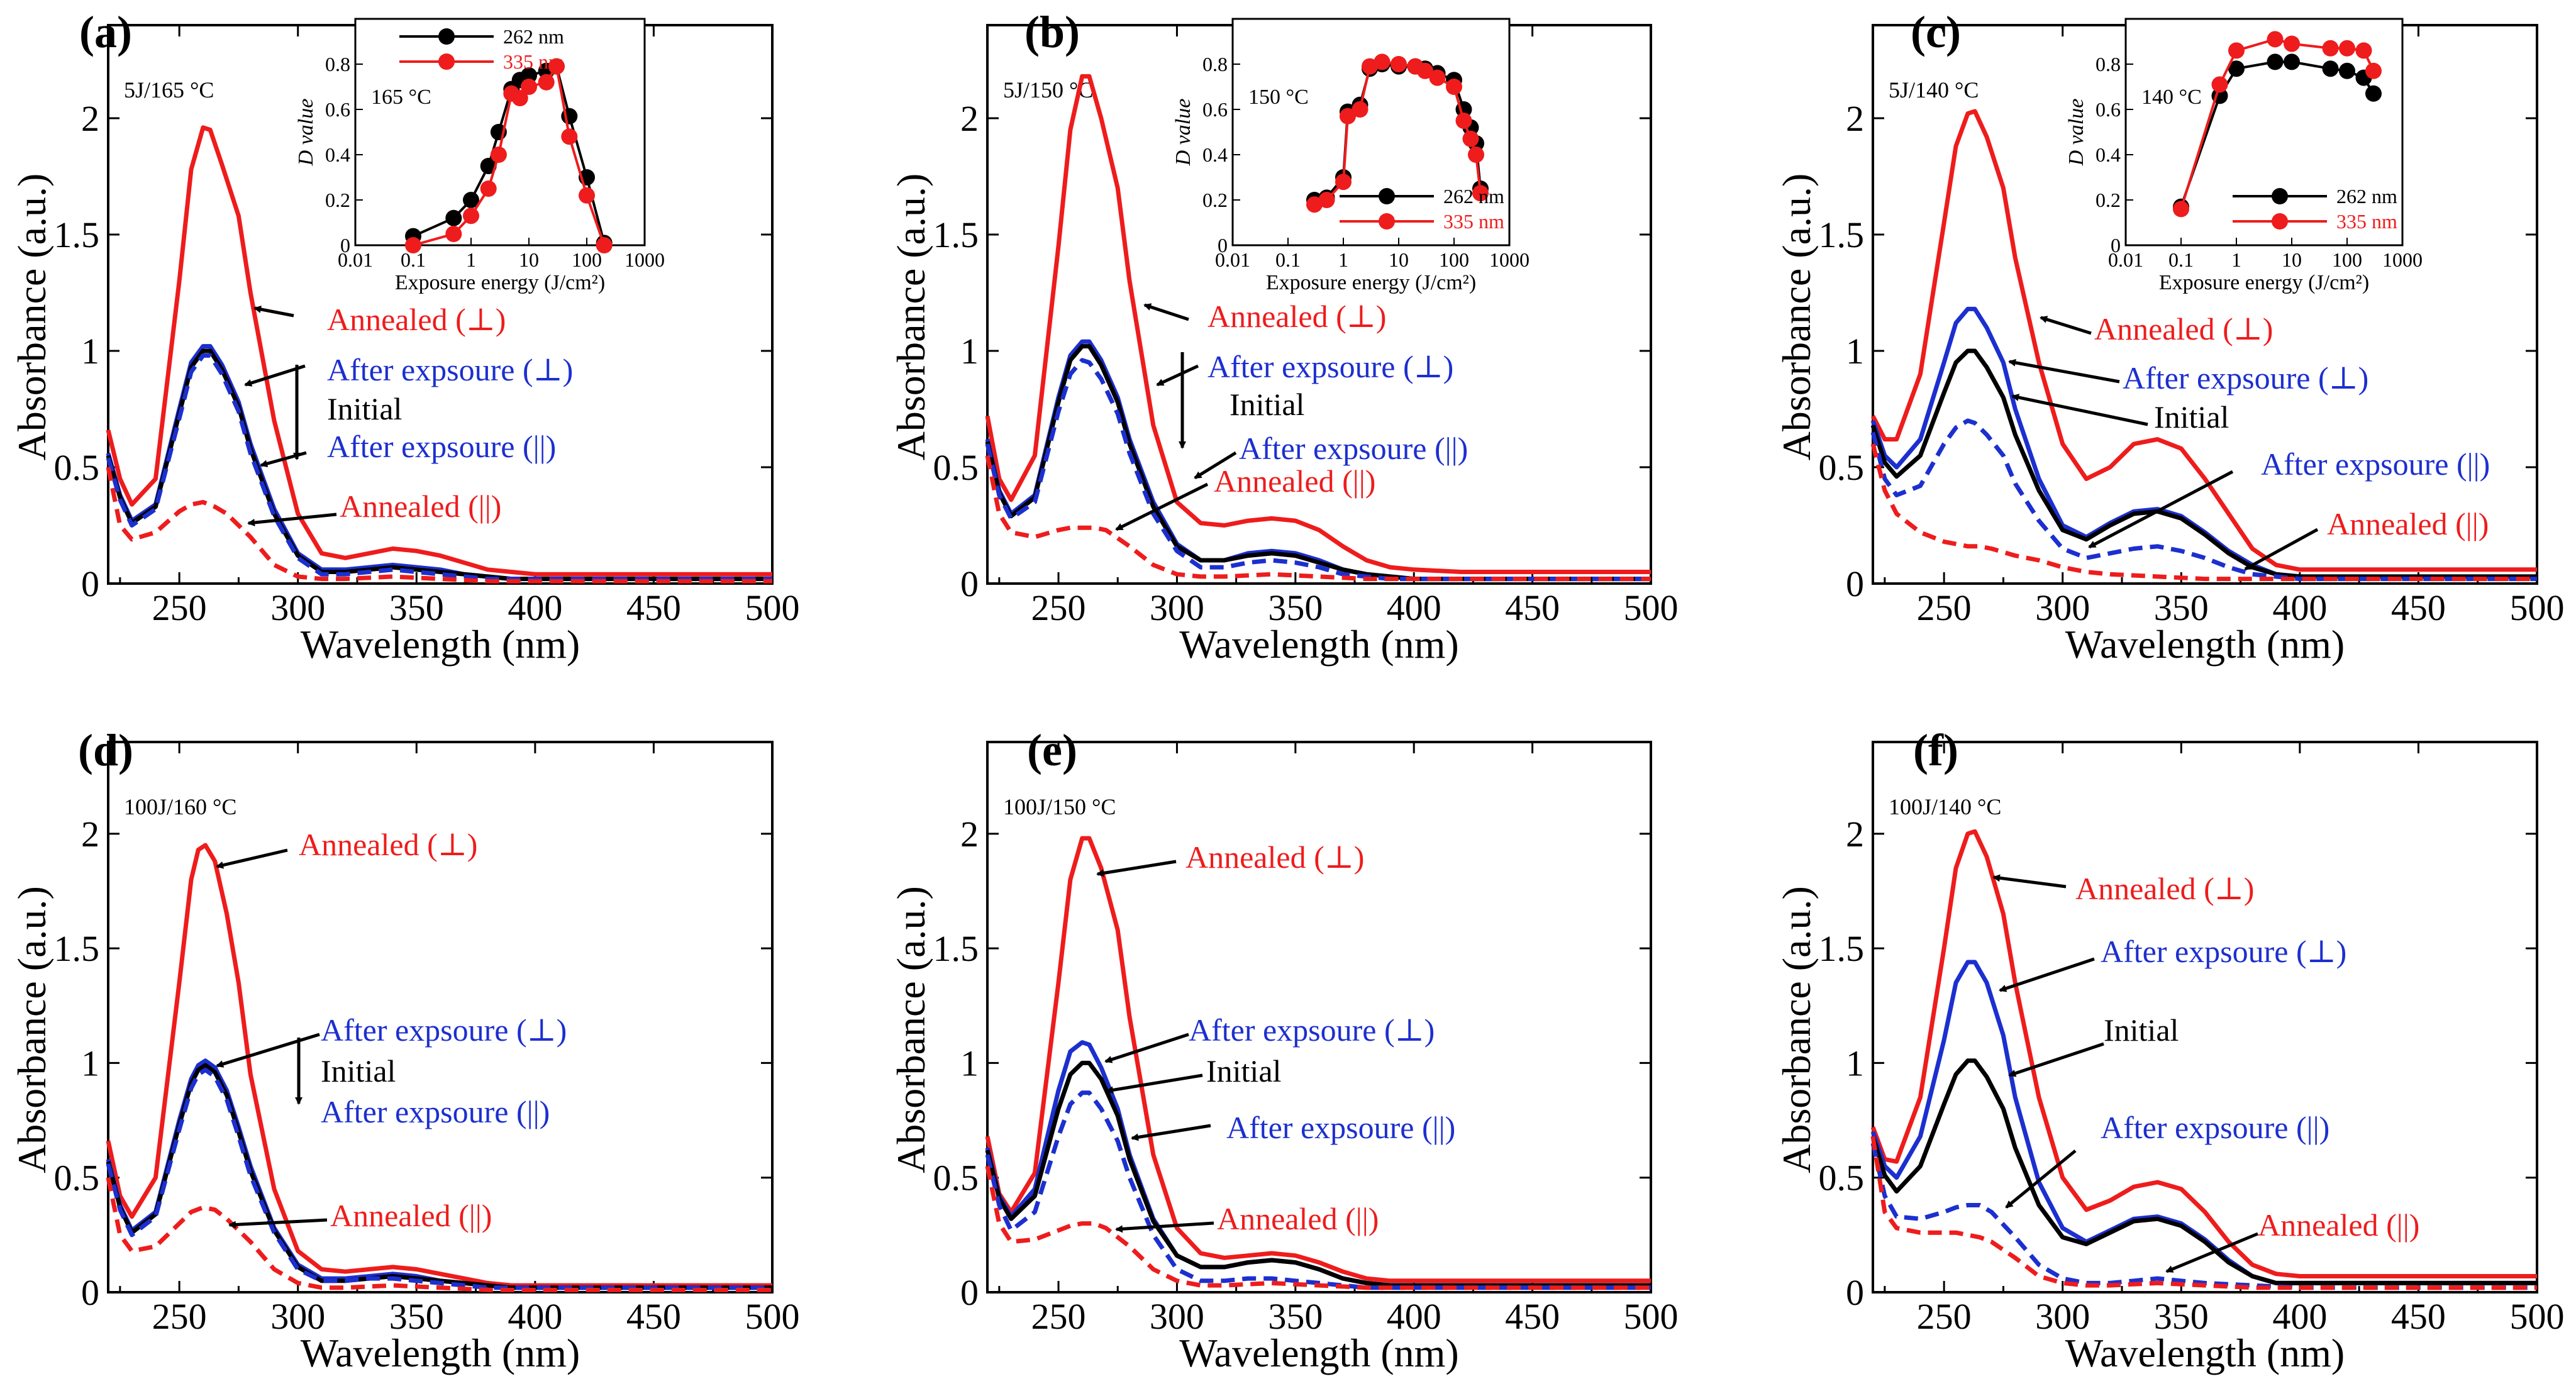 The width and height of the screenshot is (2576, 1396). I want to click on inset-y-tick-label: 0.4, so click(337, 154).